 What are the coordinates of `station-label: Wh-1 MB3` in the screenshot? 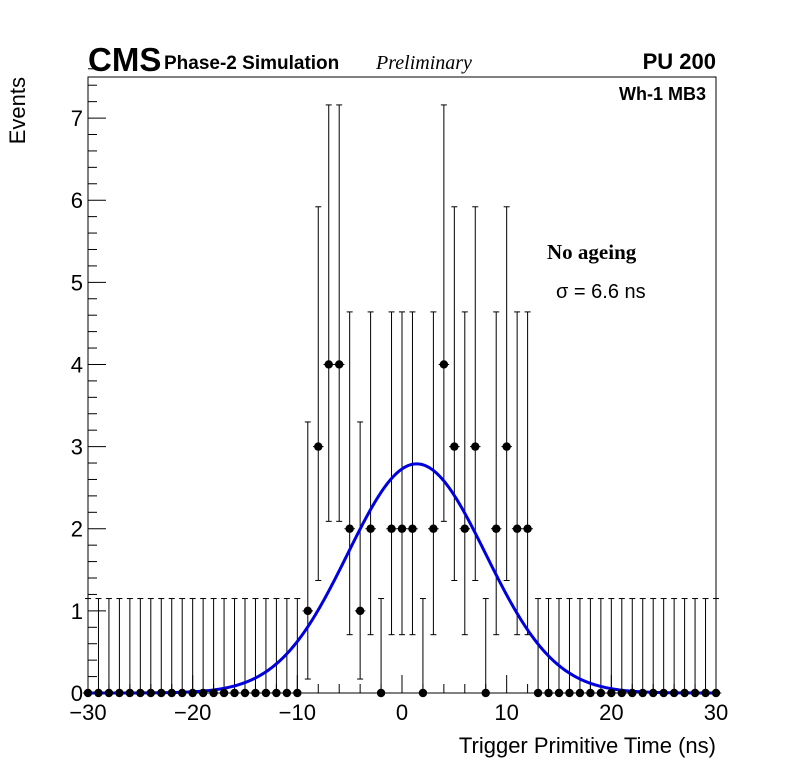 It's located at (662, 94).